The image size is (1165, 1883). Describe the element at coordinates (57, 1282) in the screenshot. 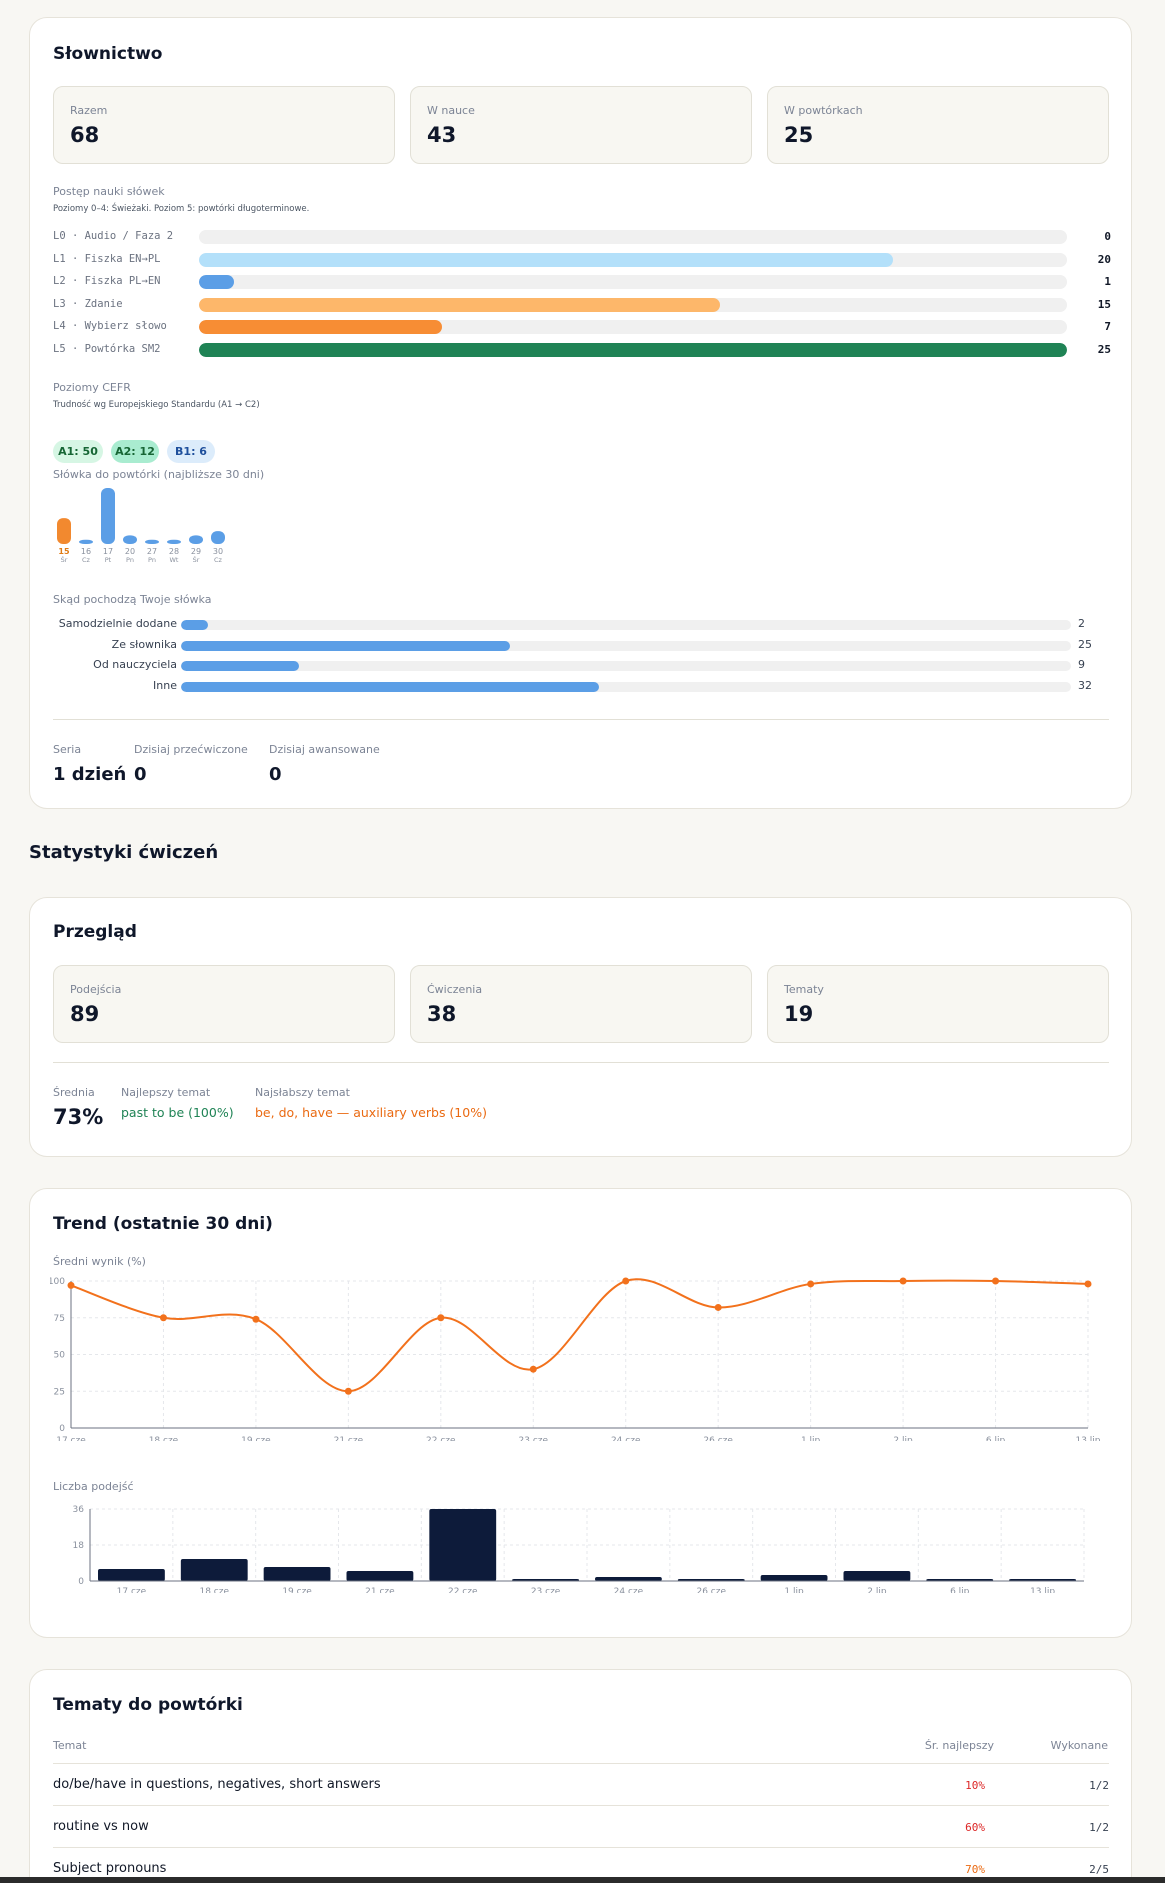

I see `y-tick-label: 100` at that location.